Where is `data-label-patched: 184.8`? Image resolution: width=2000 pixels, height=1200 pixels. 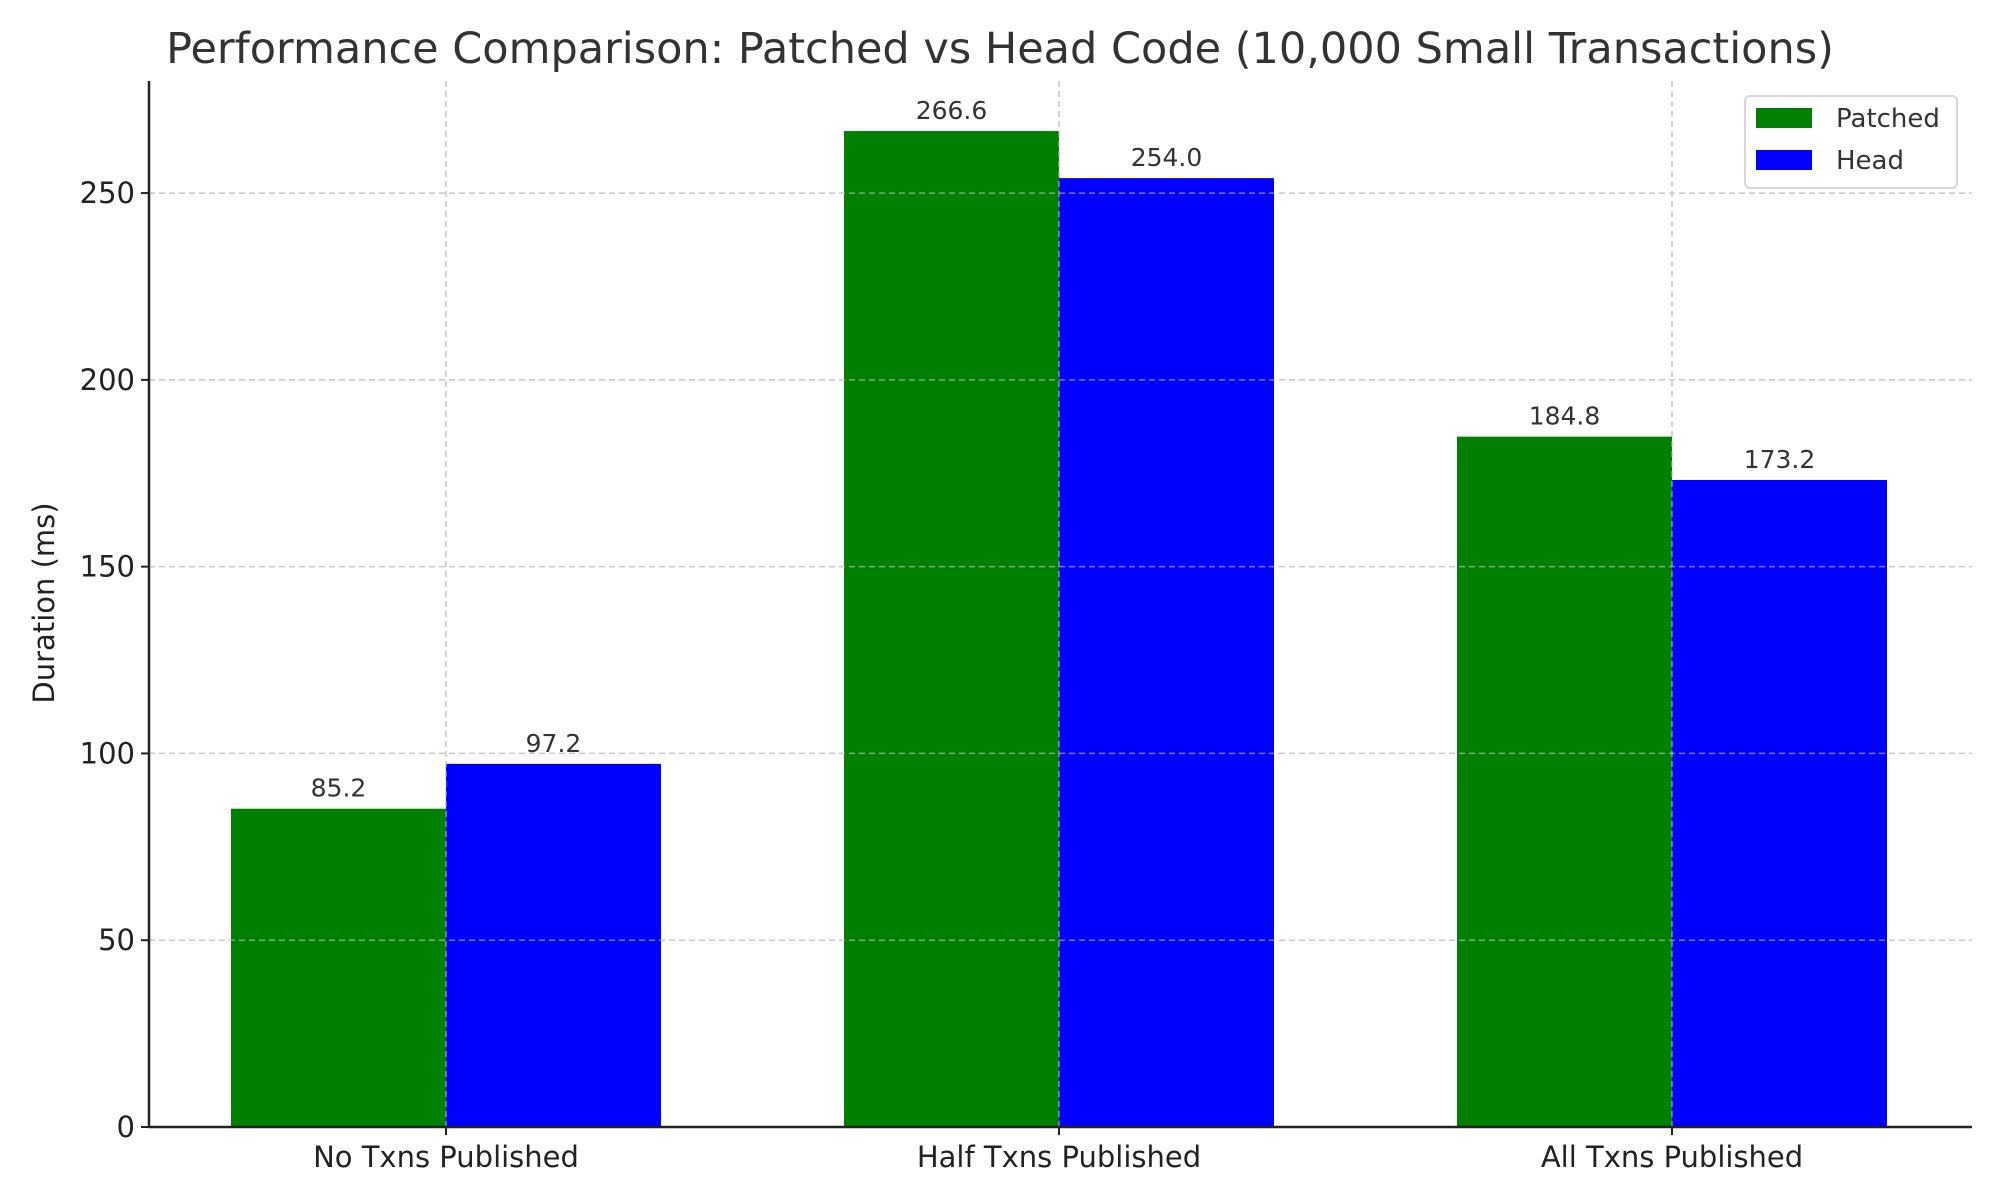
data-label-patched: 184.8 is located at coordinates (1565, 416).